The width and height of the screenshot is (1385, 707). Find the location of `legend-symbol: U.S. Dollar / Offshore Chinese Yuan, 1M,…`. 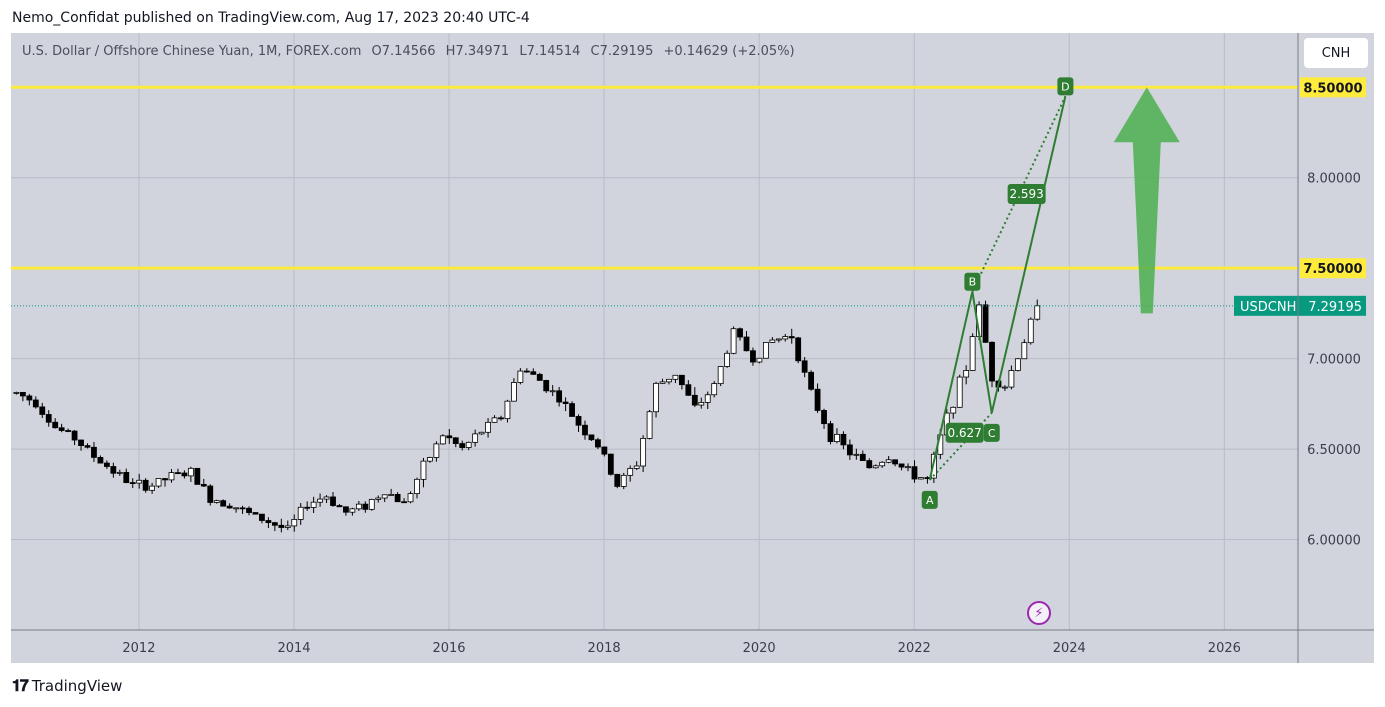

legend-symbol: U.S. Dollar / Offshore Chinese Yuan, 1M,… is located at coordinates (192, 51).